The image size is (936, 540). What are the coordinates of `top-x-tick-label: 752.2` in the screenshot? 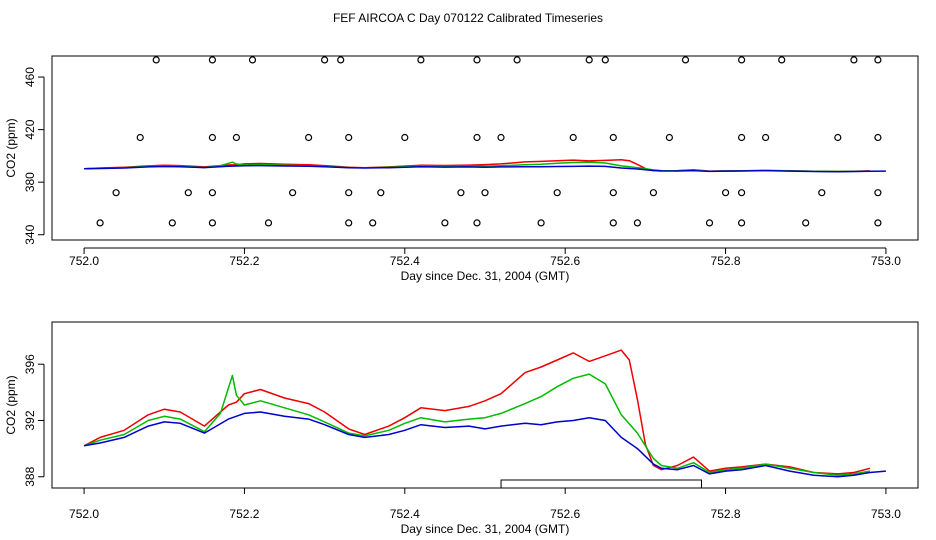 It's located at (244, 261).